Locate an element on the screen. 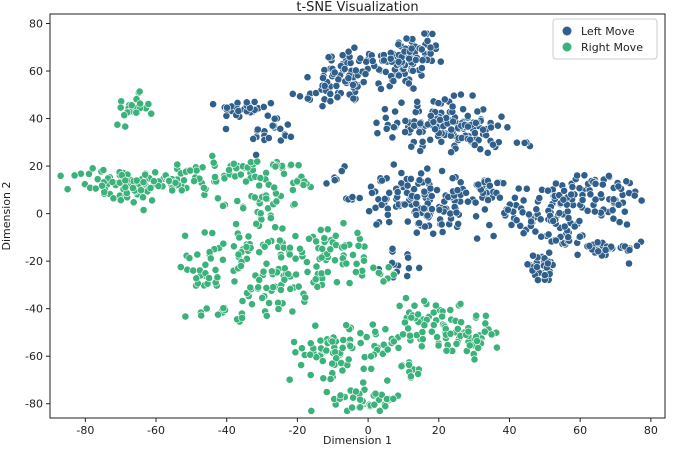  x-tick-label: -60 is located at coordinates (156, 430).